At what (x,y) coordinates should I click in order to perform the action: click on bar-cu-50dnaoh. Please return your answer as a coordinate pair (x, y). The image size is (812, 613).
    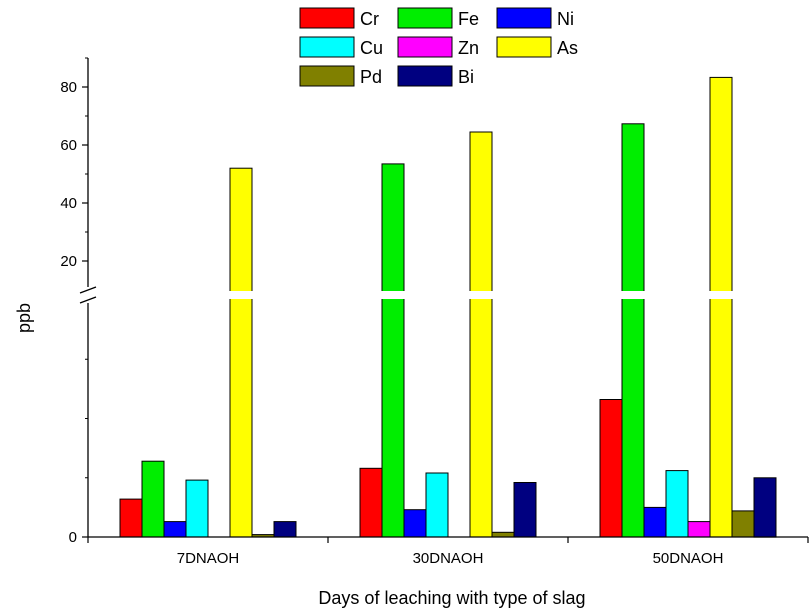
    Looking at the image, I should click on (677, 504).